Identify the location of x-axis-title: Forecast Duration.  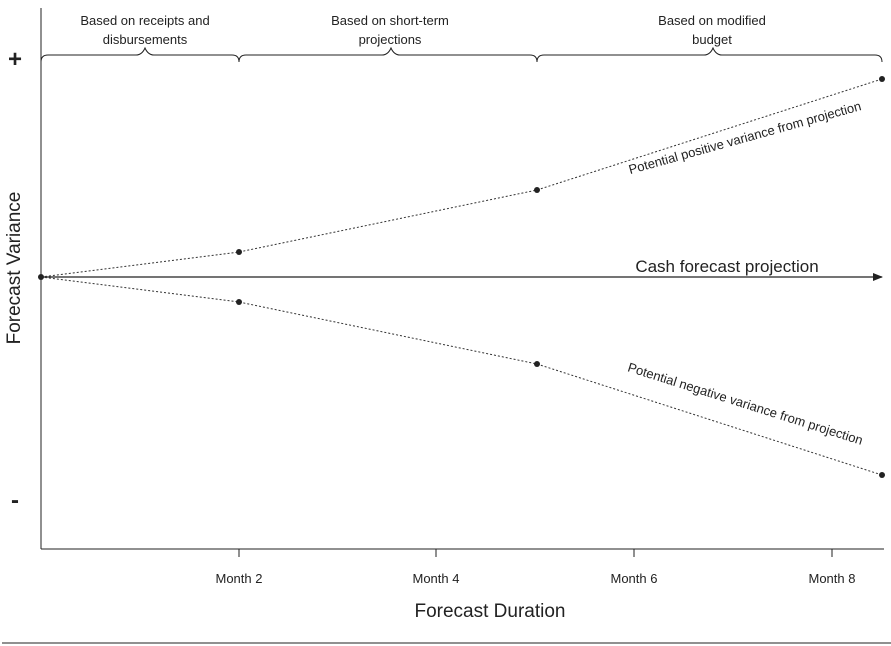
(489, 611).